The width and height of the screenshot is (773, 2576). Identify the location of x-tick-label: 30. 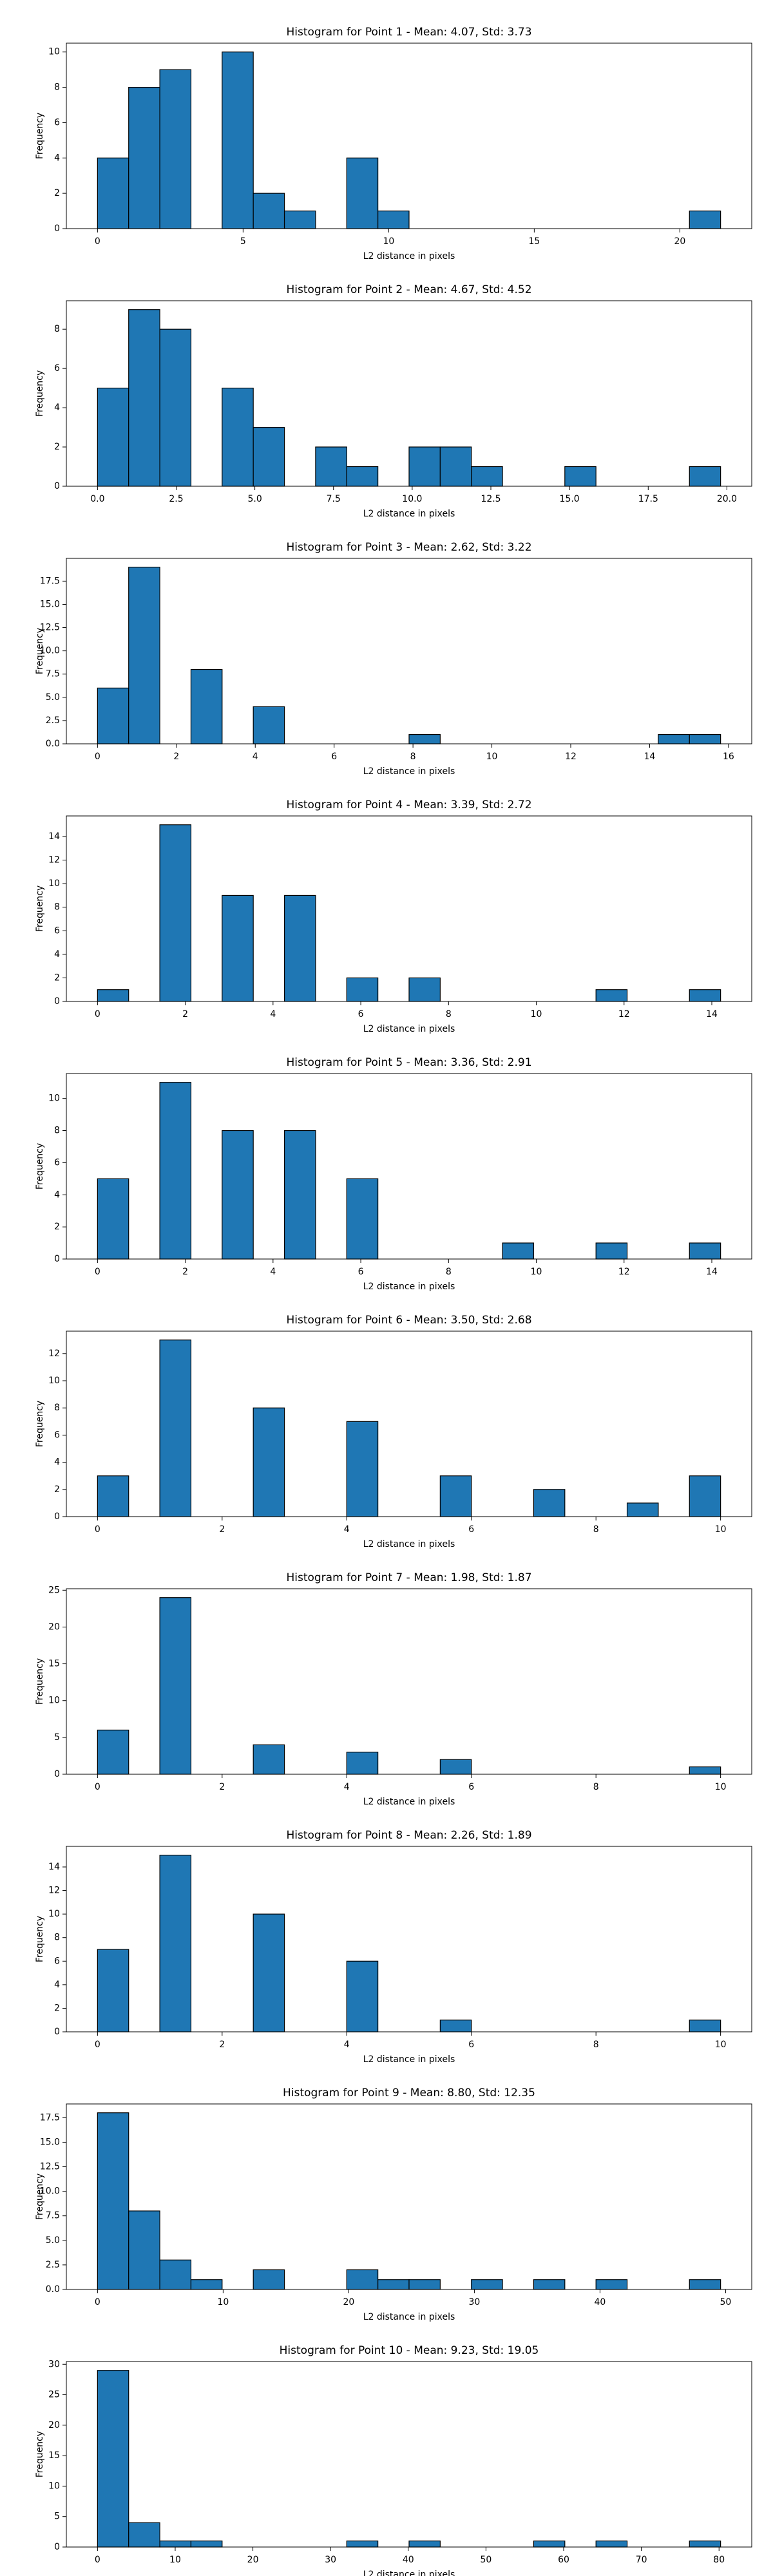
(474, 2302).